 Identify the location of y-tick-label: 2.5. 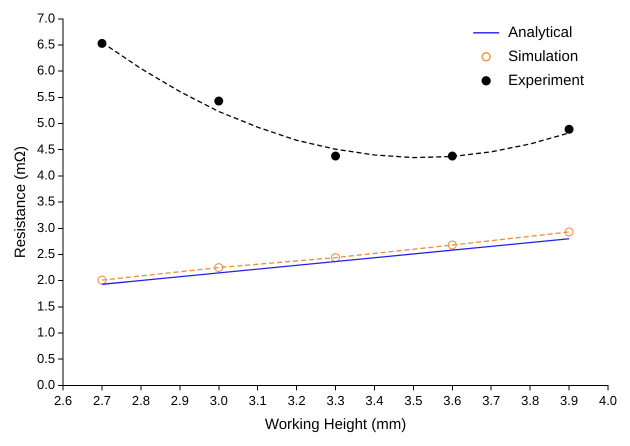
(46, 254).